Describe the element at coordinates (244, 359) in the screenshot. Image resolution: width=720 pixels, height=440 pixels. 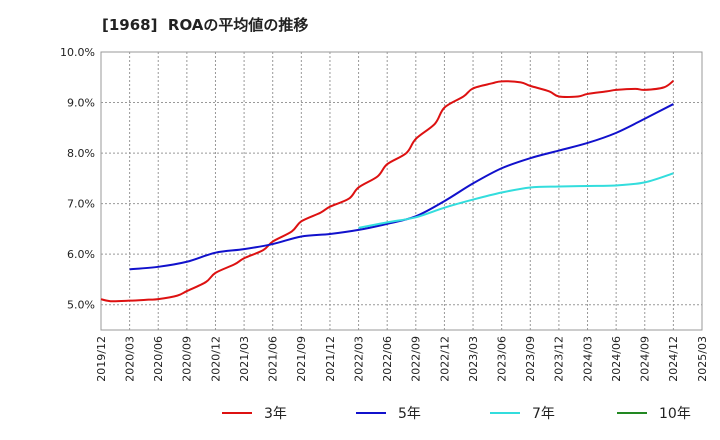
I see `x-tick-label: 2021/03` at that location.